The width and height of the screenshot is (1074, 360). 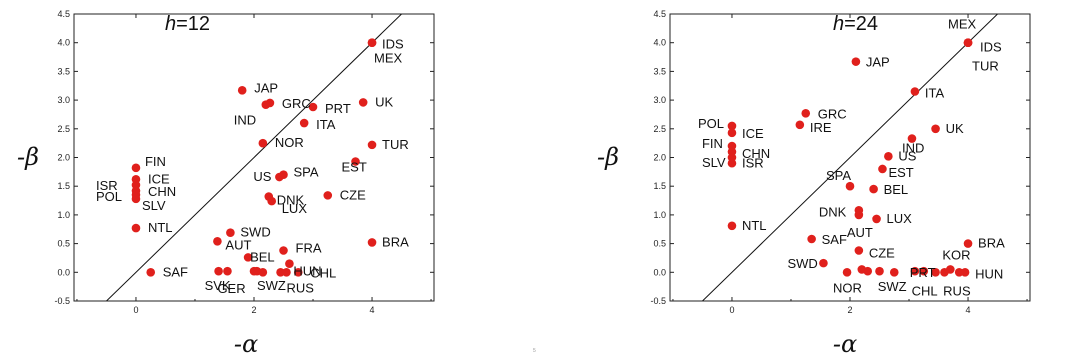 I want to click on point-label-saf: SAF, so click(x=175, y=271).